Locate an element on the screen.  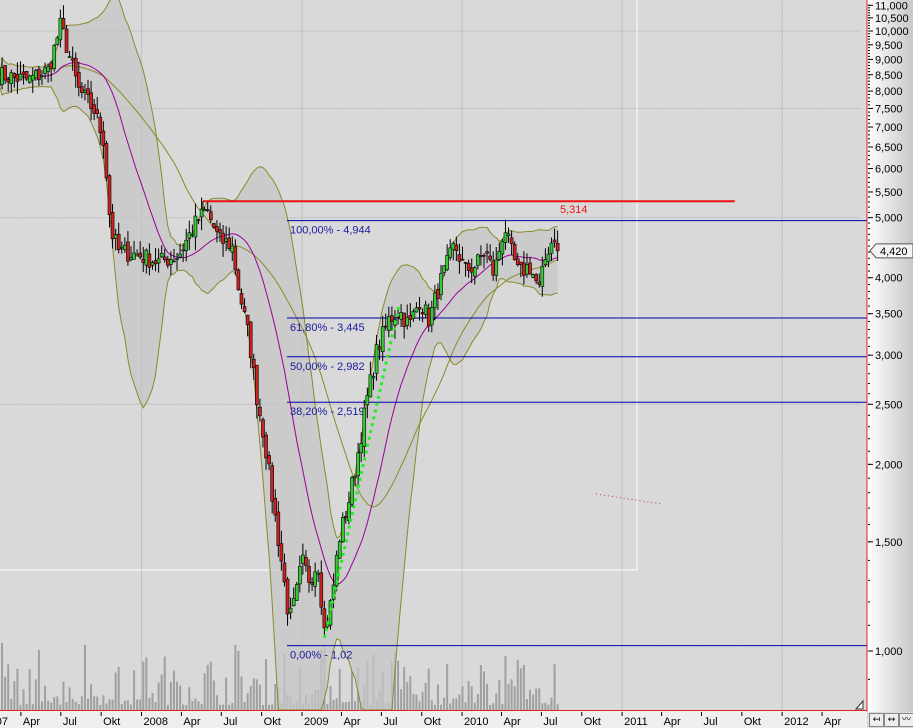
zoom-wave-button: 〰 is located at coordinates (906, 720).